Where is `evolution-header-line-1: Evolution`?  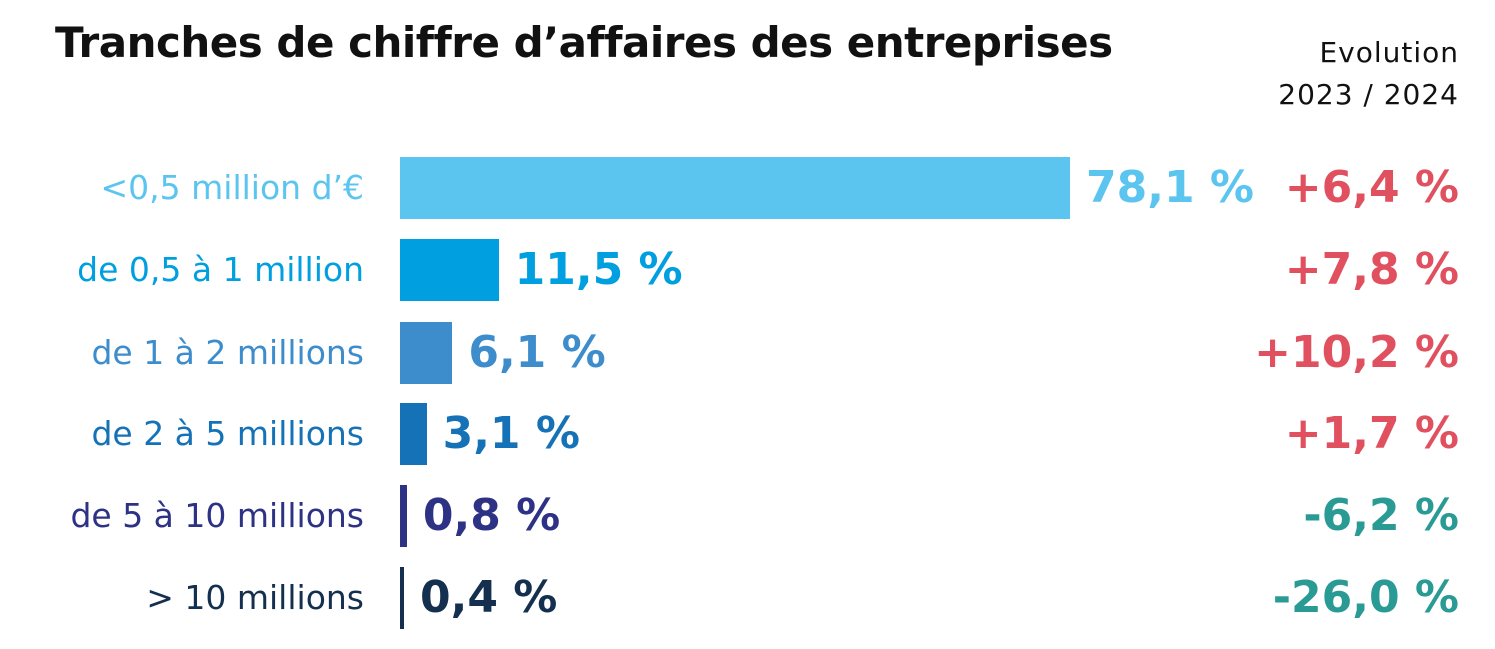 evolution-header-line-1: Evolution is located at coordinates (1389, 52).